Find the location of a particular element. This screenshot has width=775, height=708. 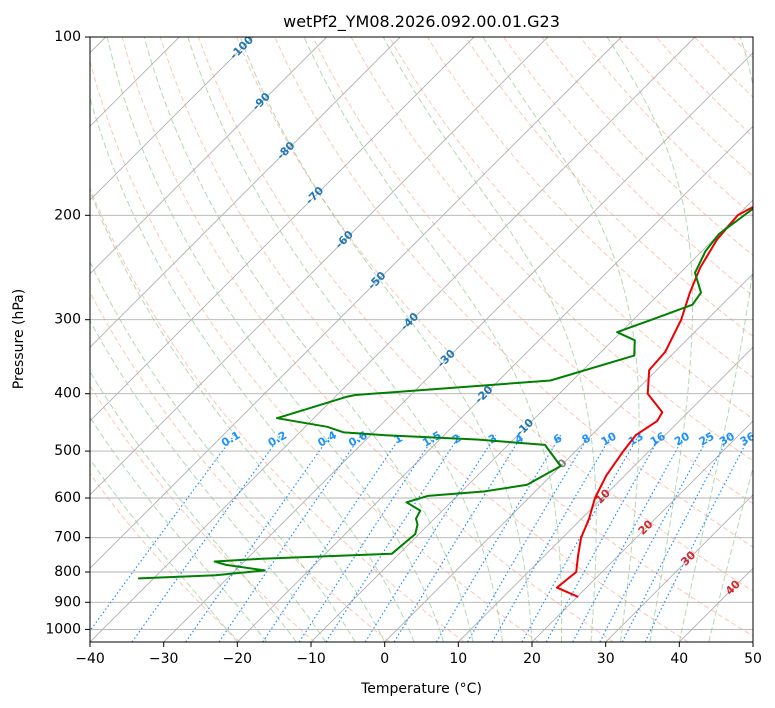

x-tick-label: 20 is located at coordinates (532, 659).